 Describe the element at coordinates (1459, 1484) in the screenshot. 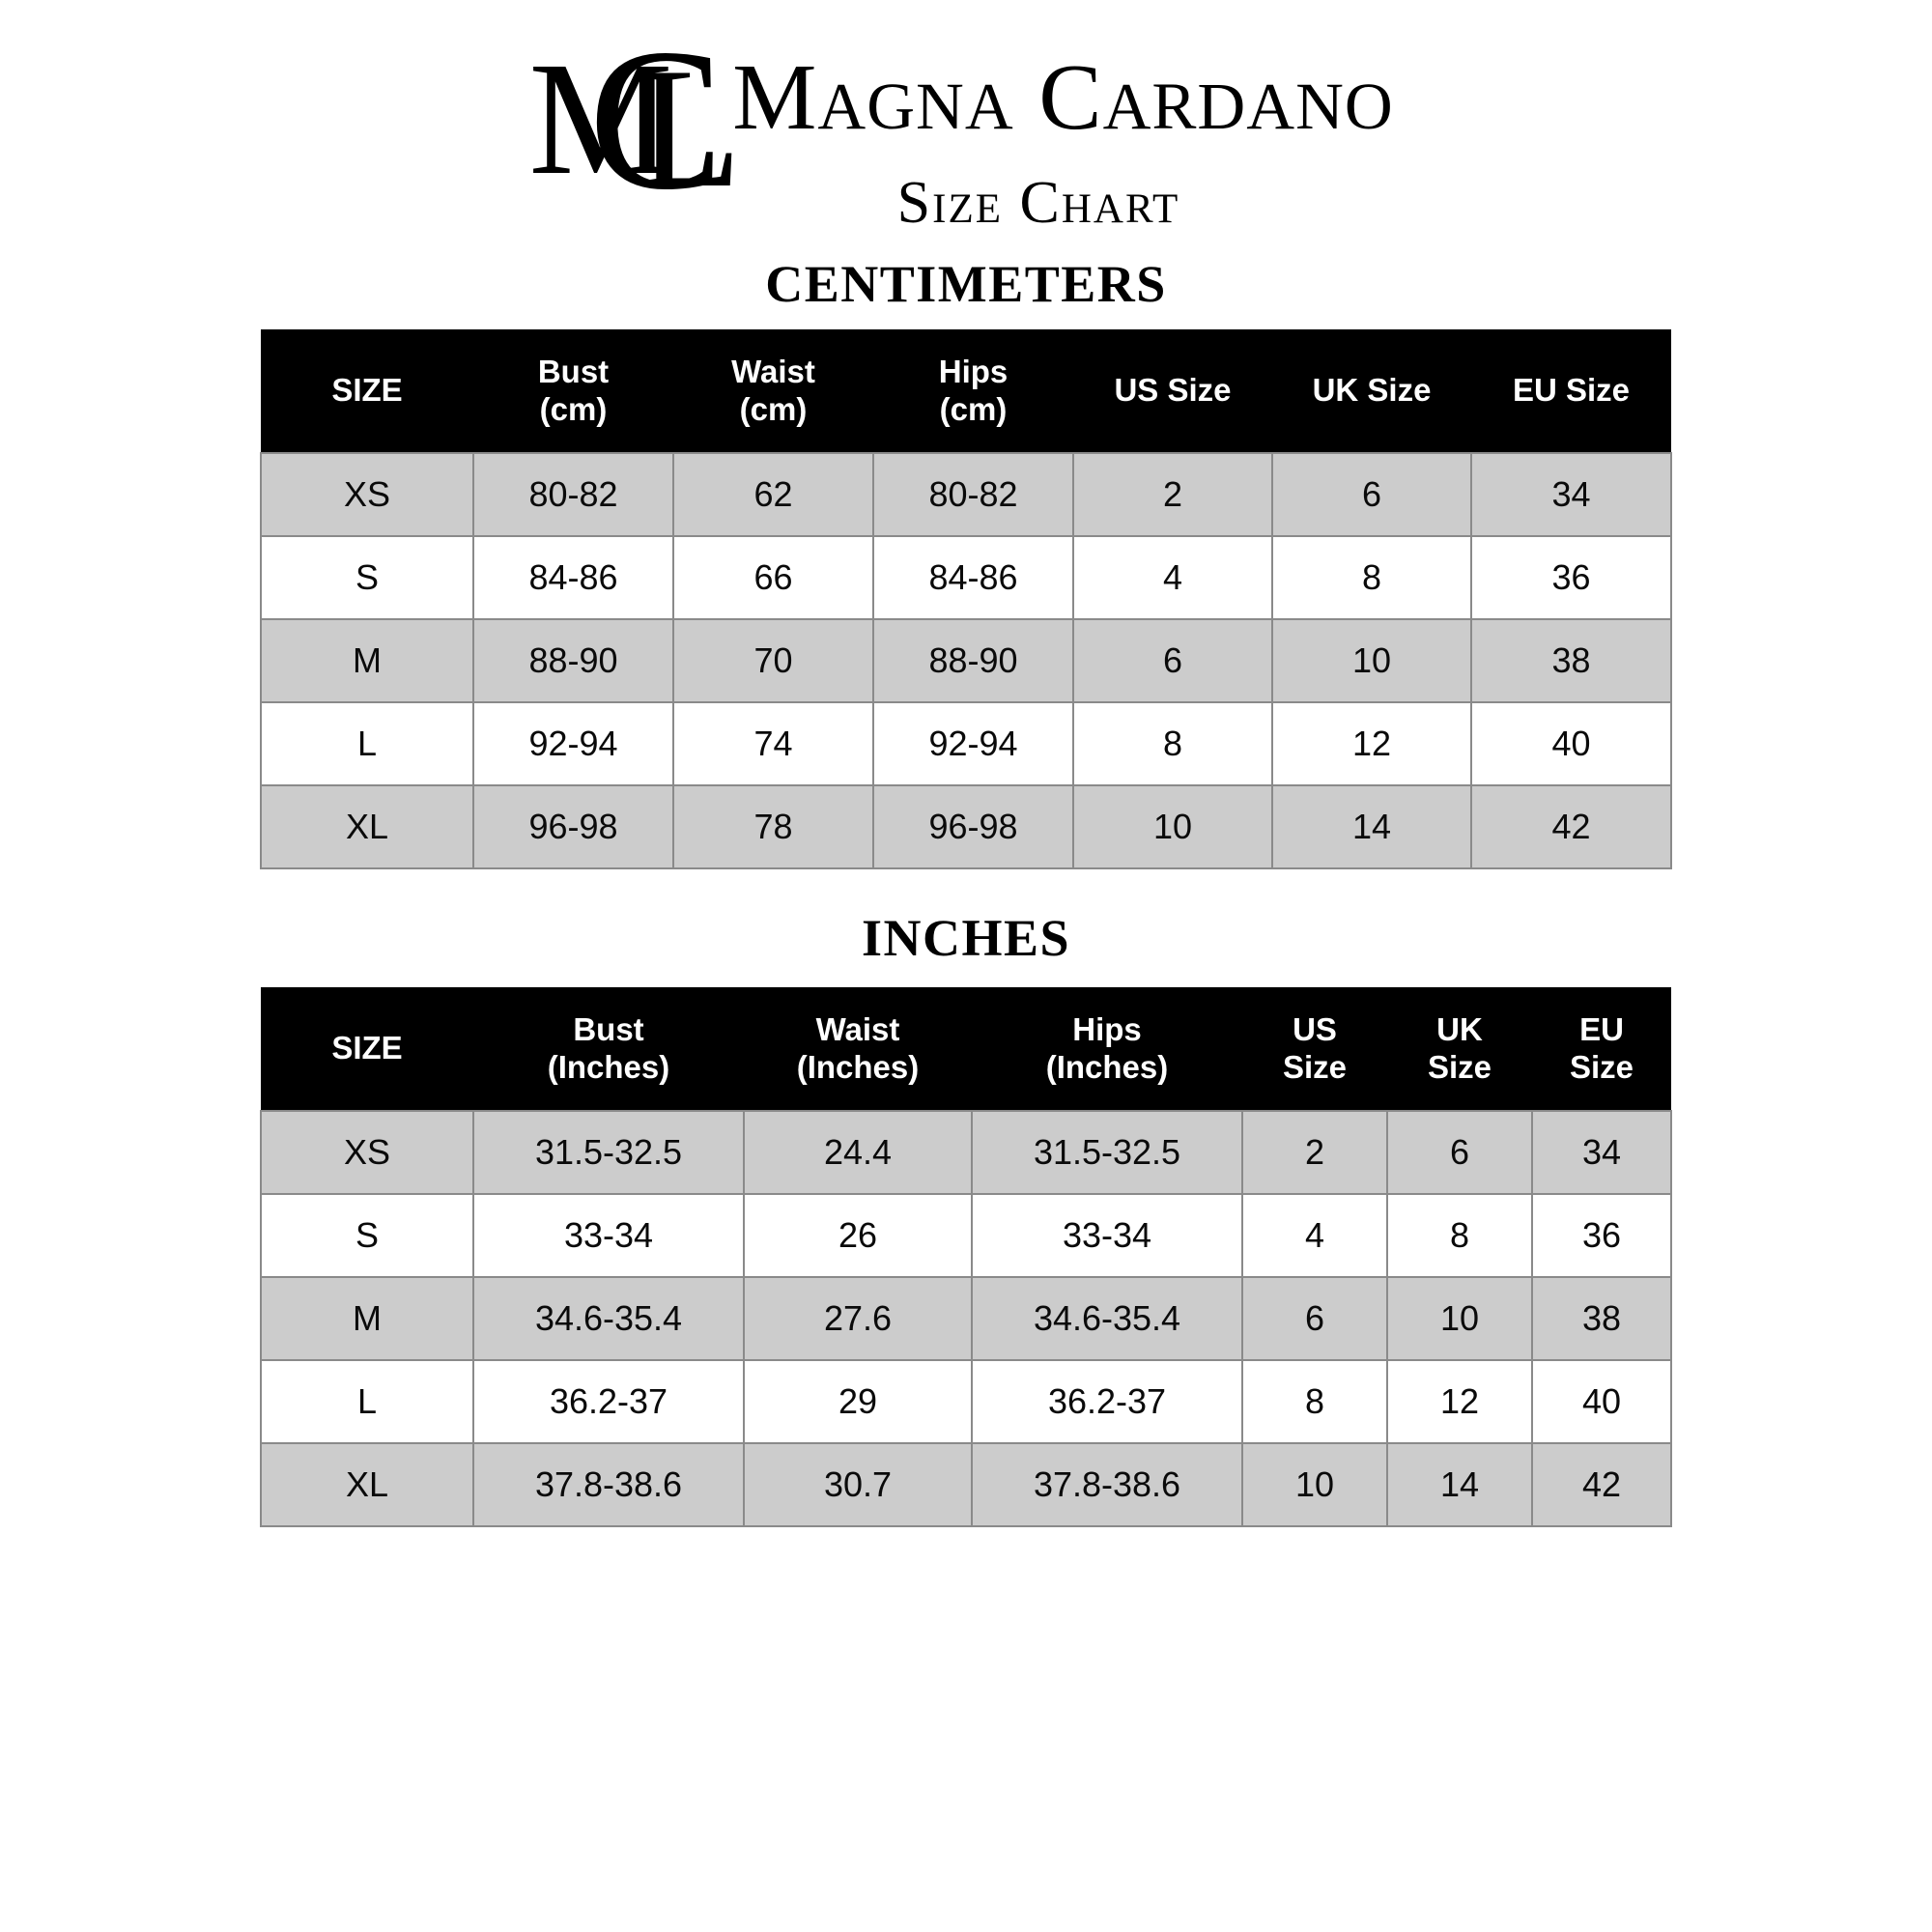

I see `cell-uk: 14` at that location.